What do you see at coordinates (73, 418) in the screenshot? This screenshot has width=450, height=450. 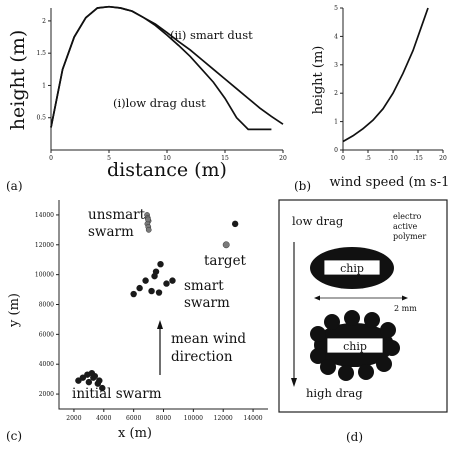 I see `c-xtick-label: 2000` at bounding box center [73, 418].